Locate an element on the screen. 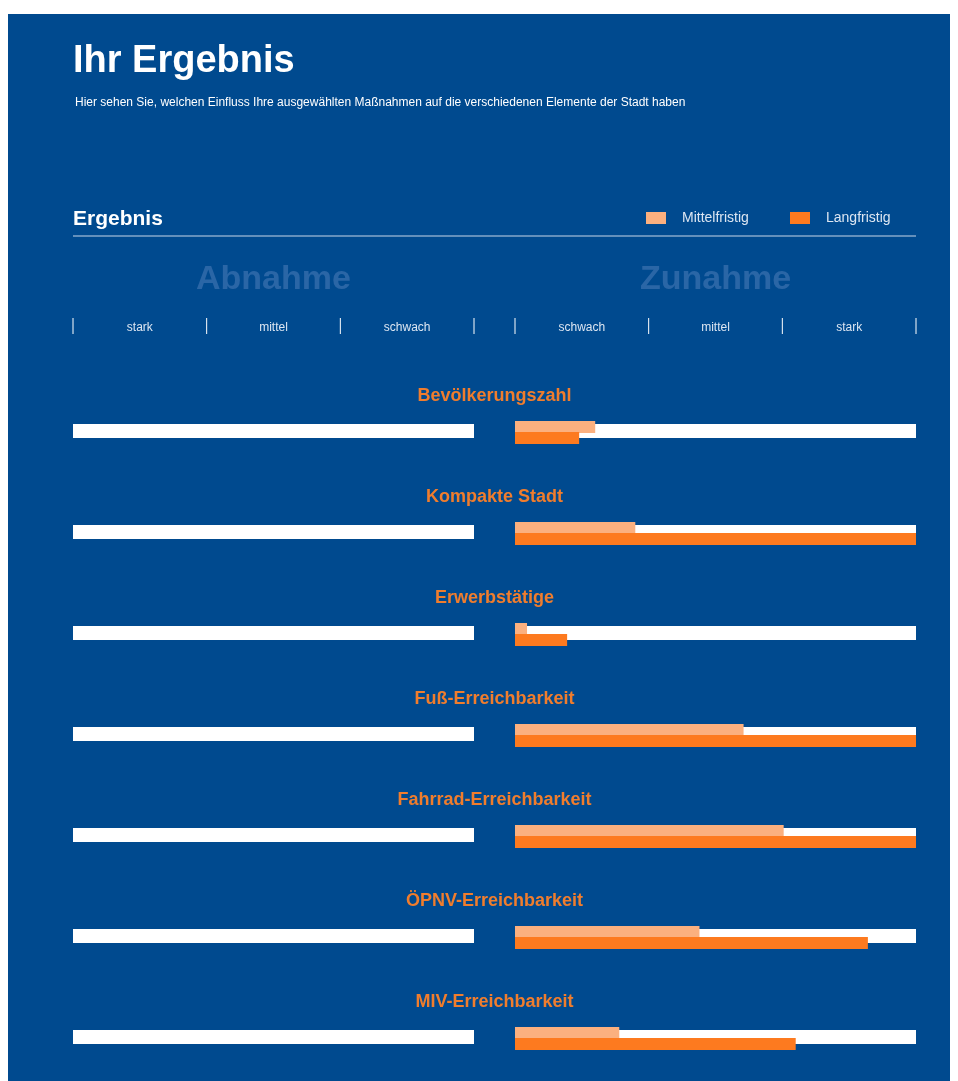  legend-label: Mittelfristig is located at coordinates (715, 216).